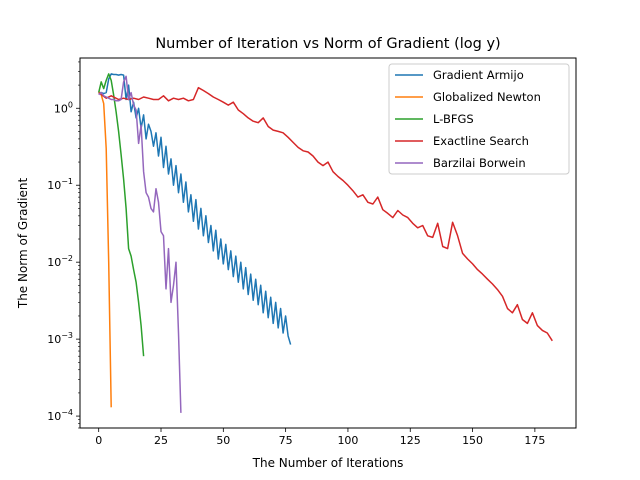 This screenshot has height=480, width=640. Describe the element at coordinates (161, 440) in the screenshot. I see `x-tick-label: 25` at that location.